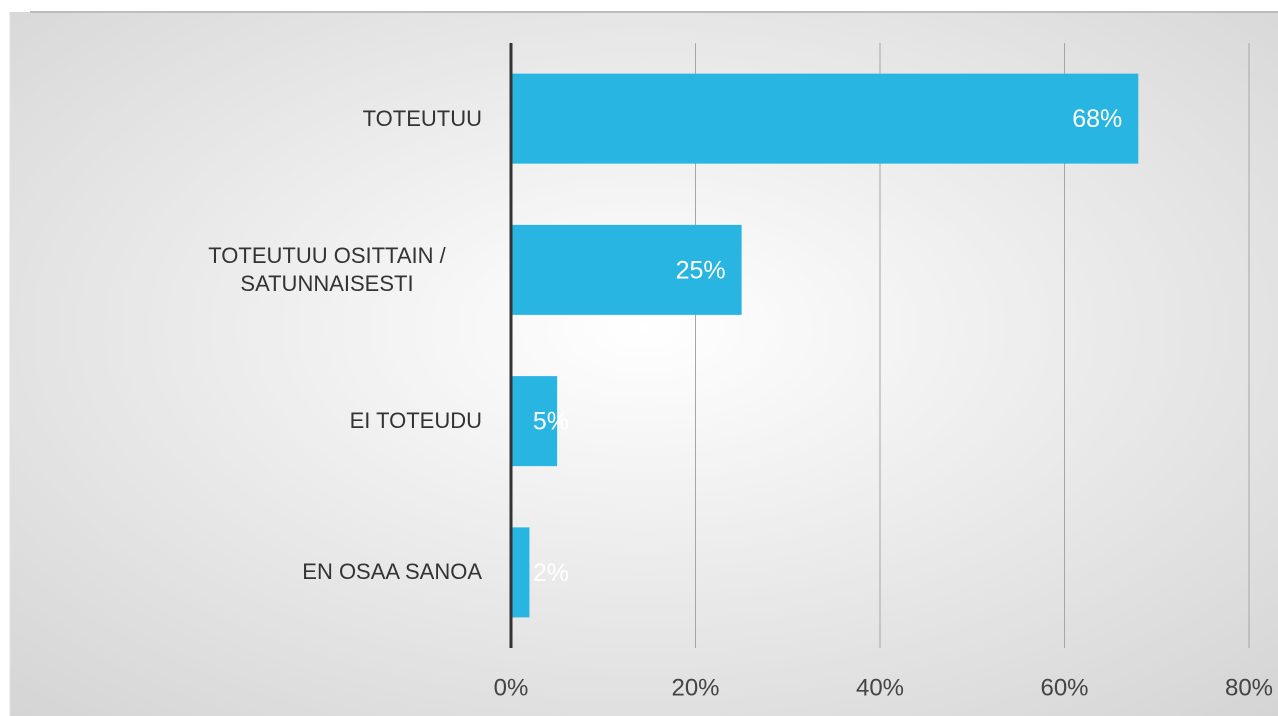 The image size is (1278, 716). Describe the element at coordinates (1064, 687) in the screenshot. I see `x-tick-label: 60%` at that location.